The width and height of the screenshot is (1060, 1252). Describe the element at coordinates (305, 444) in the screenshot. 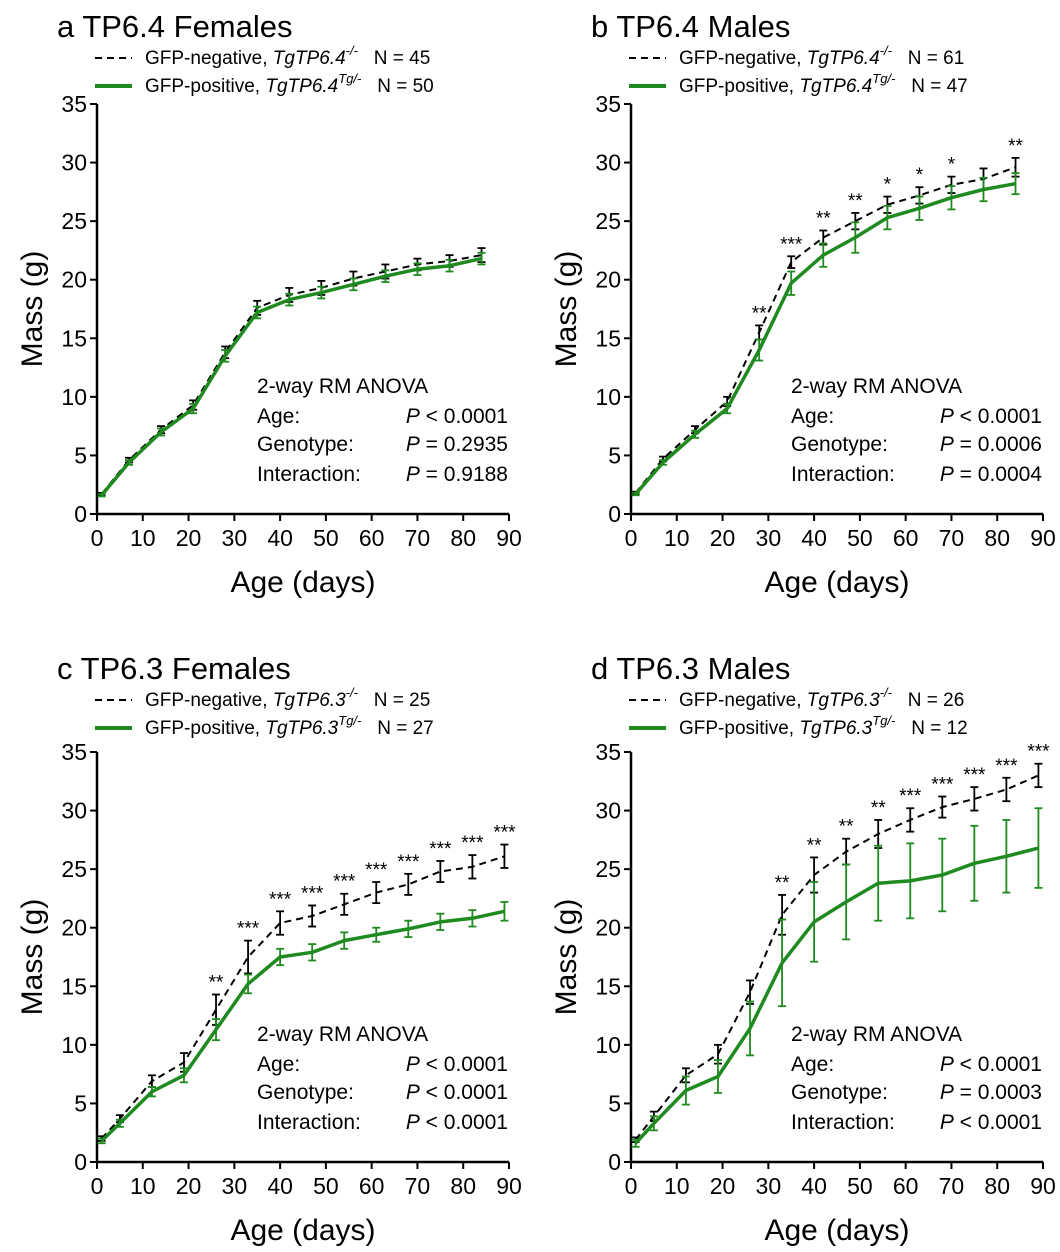

I see `stats-label: Genotype:` at that location.